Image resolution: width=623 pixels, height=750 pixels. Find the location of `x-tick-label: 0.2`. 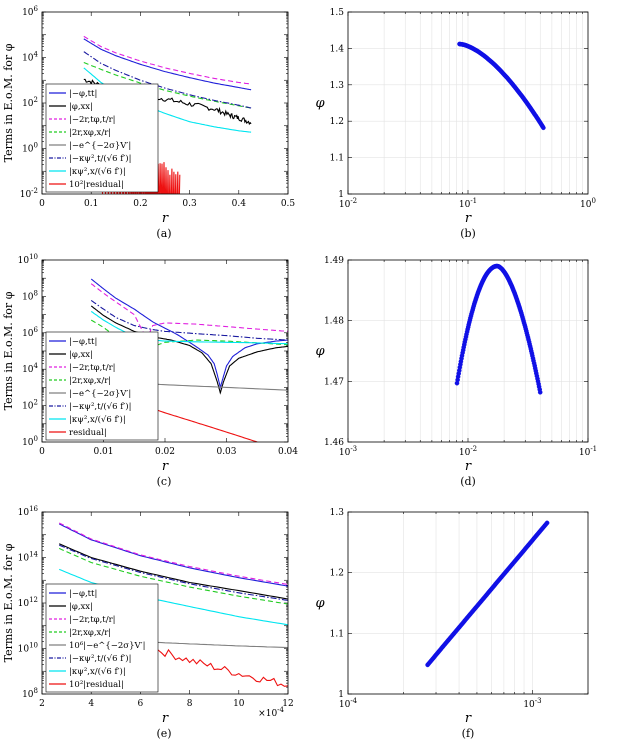

x-tick-label: 0.2 is located at coordinates (140, 204).